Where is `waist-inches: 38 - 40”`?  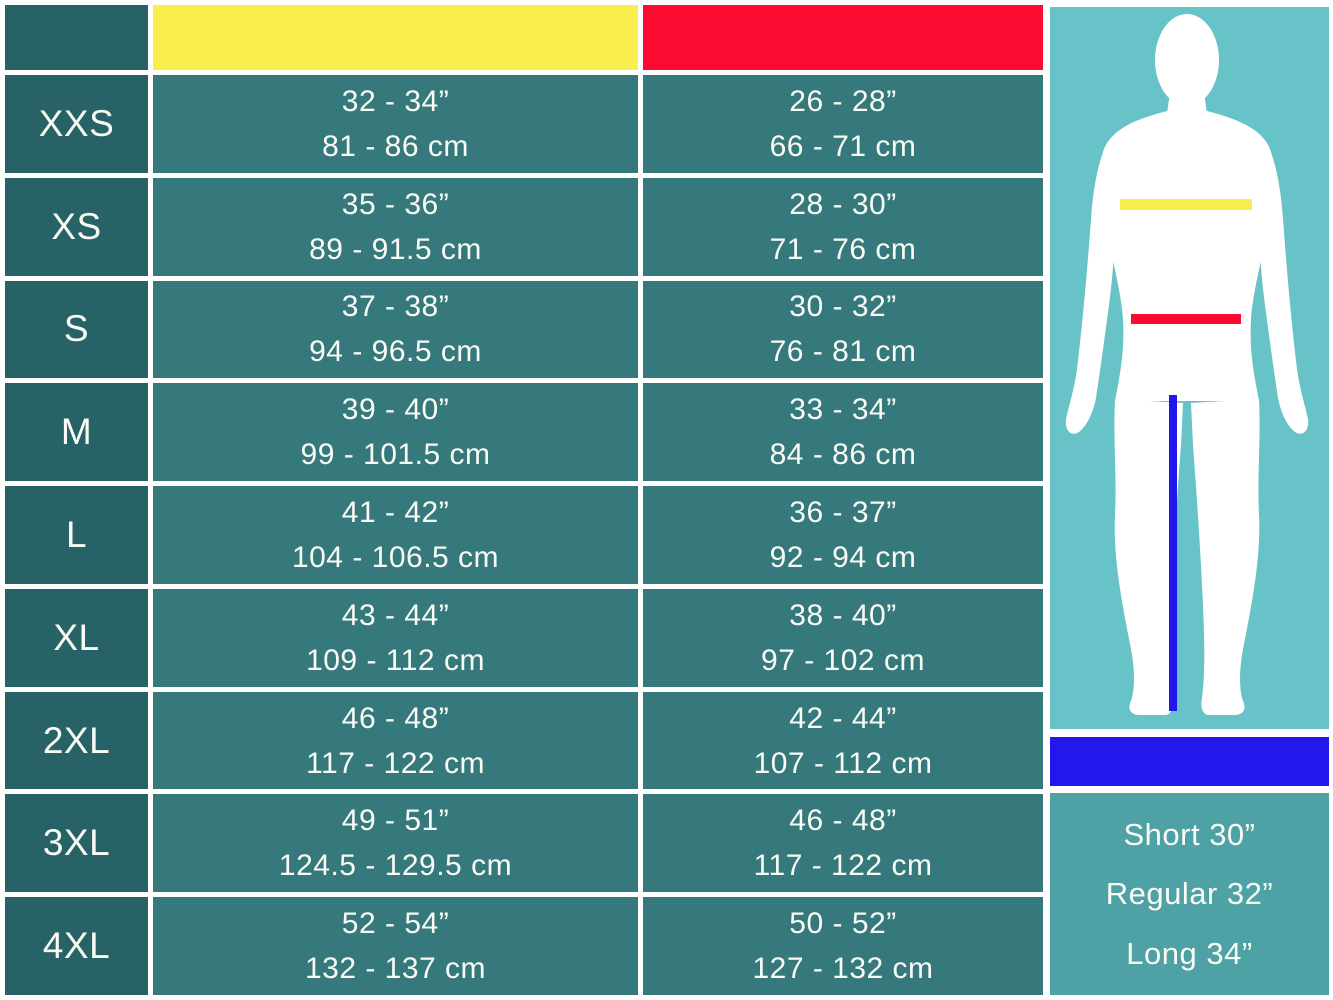
waist-inches: 38 - 40” is located at coordinates (843, 615).